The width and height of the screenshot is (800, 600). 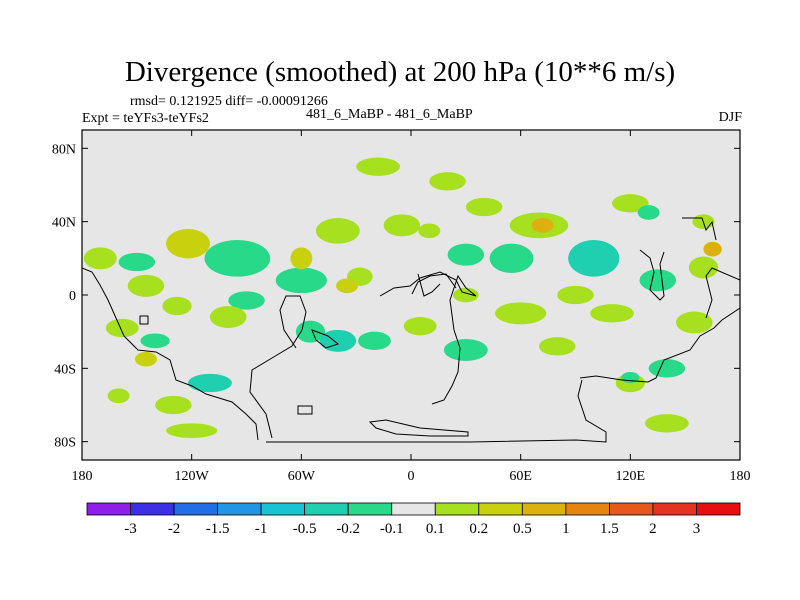 I want to click on x-tick-label-6: 180, so click(x=740, y=476).